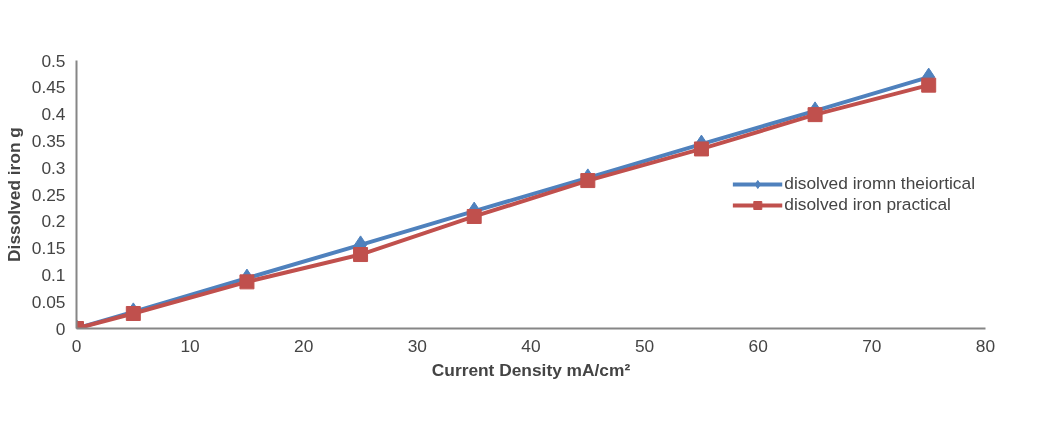 The width and height of the screenshot is (1038, 436). I want to click on x-tick-label: 50, so click(644, 345).